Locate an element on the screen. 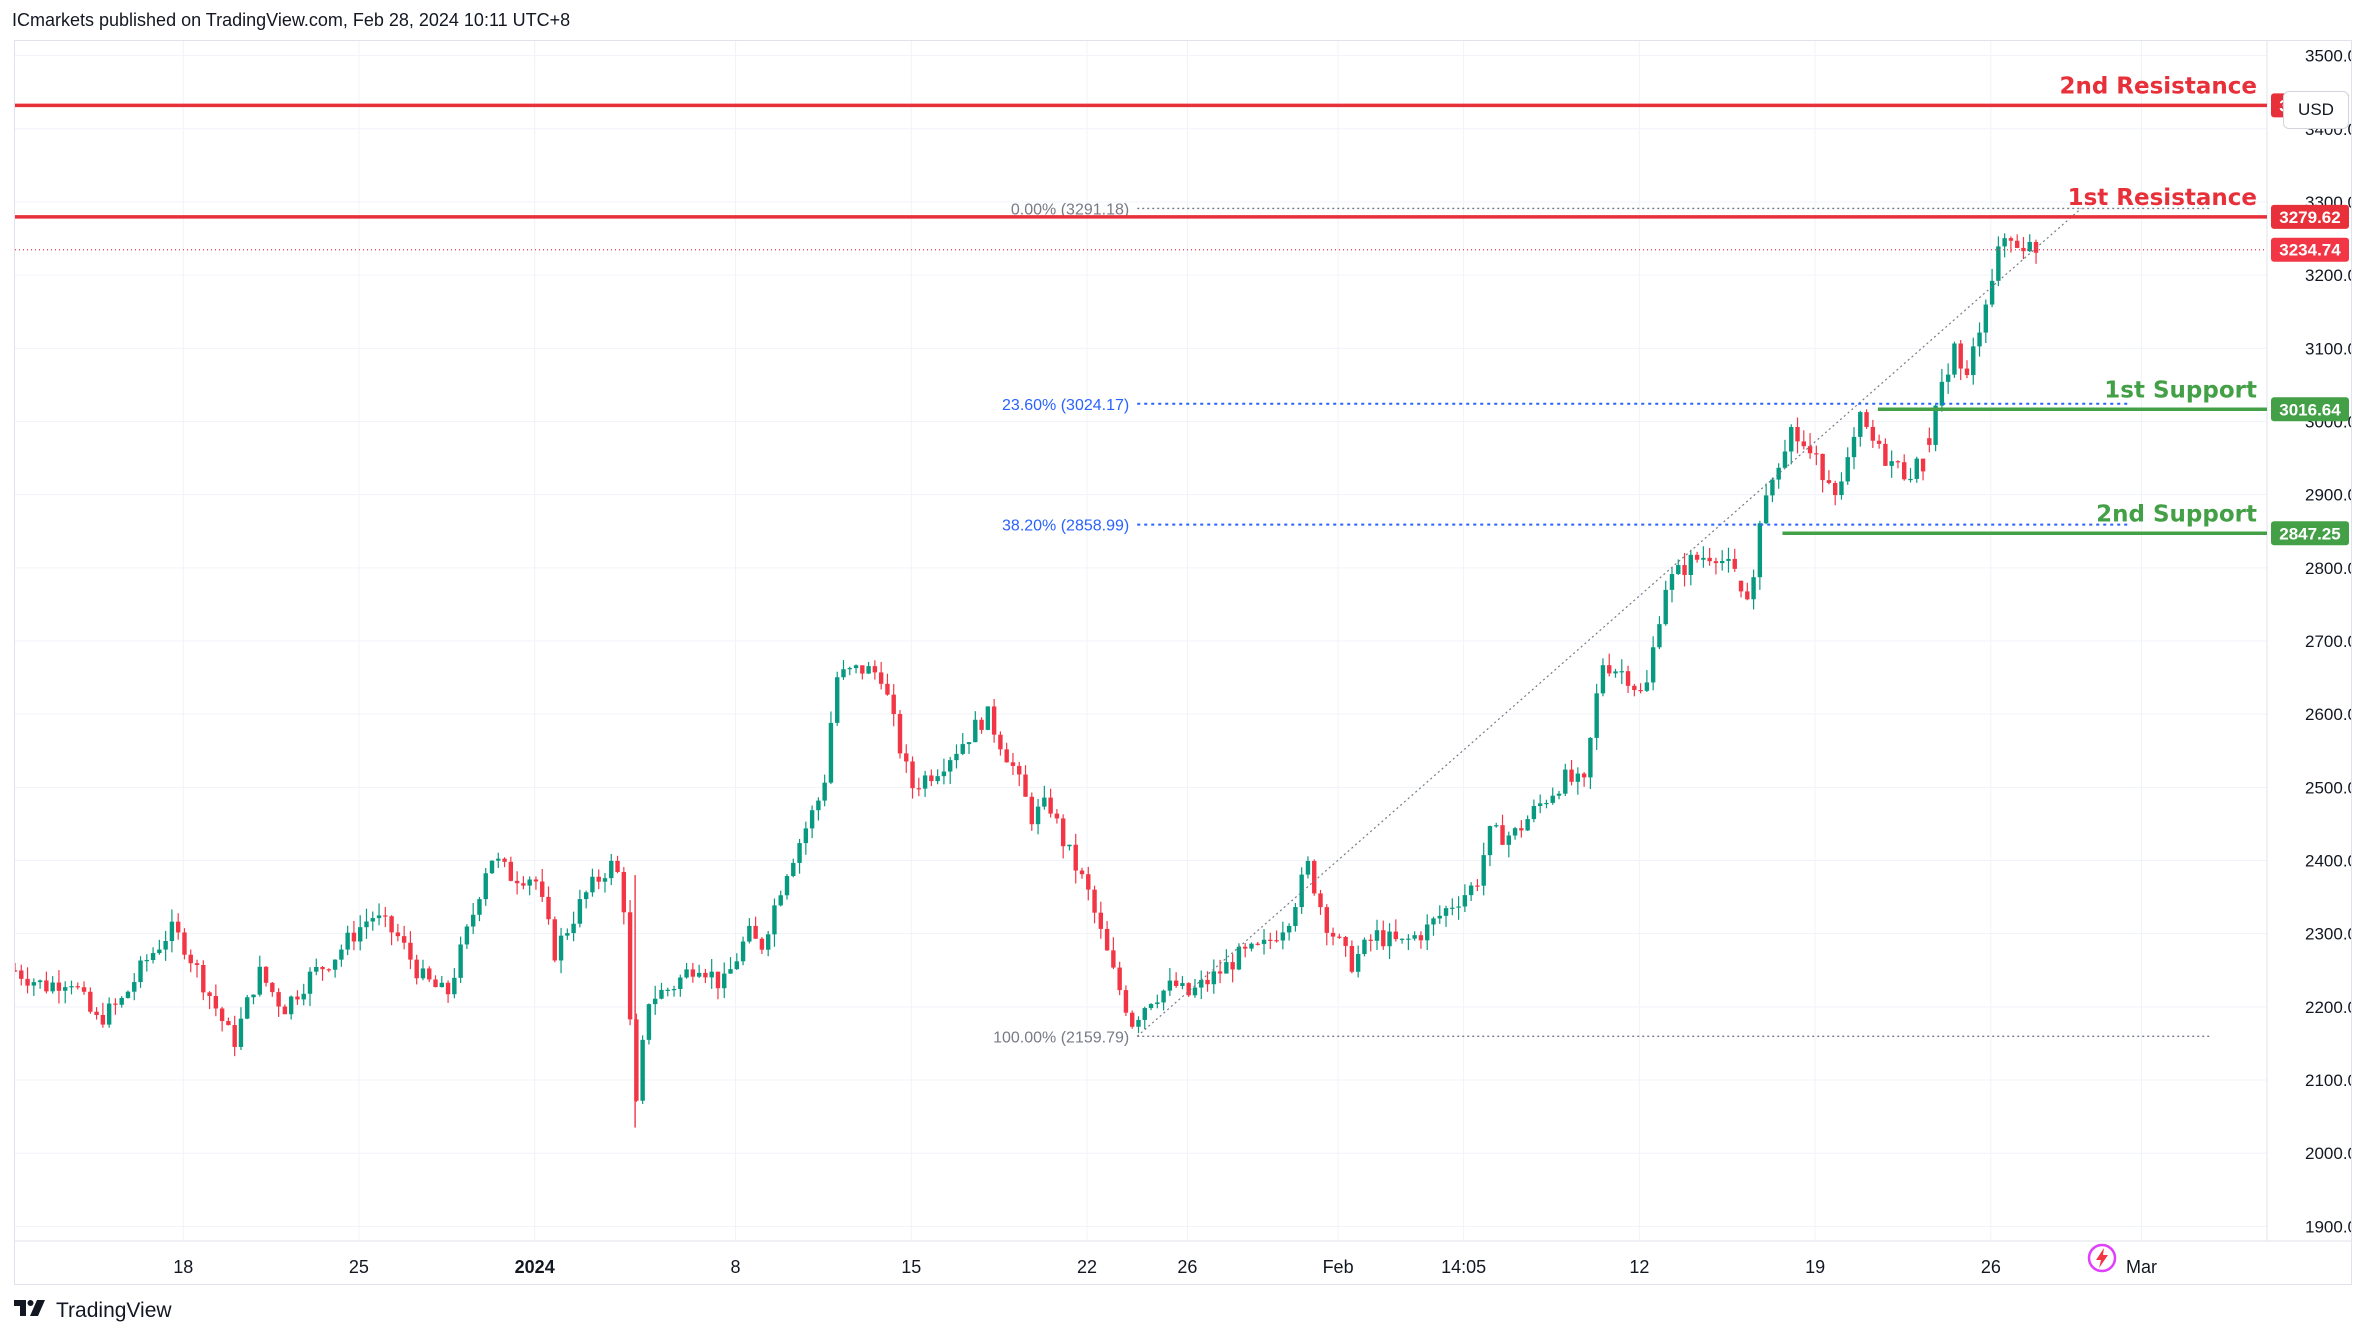  x-tick-label: Feb is located at coordinates (1338, 1267).